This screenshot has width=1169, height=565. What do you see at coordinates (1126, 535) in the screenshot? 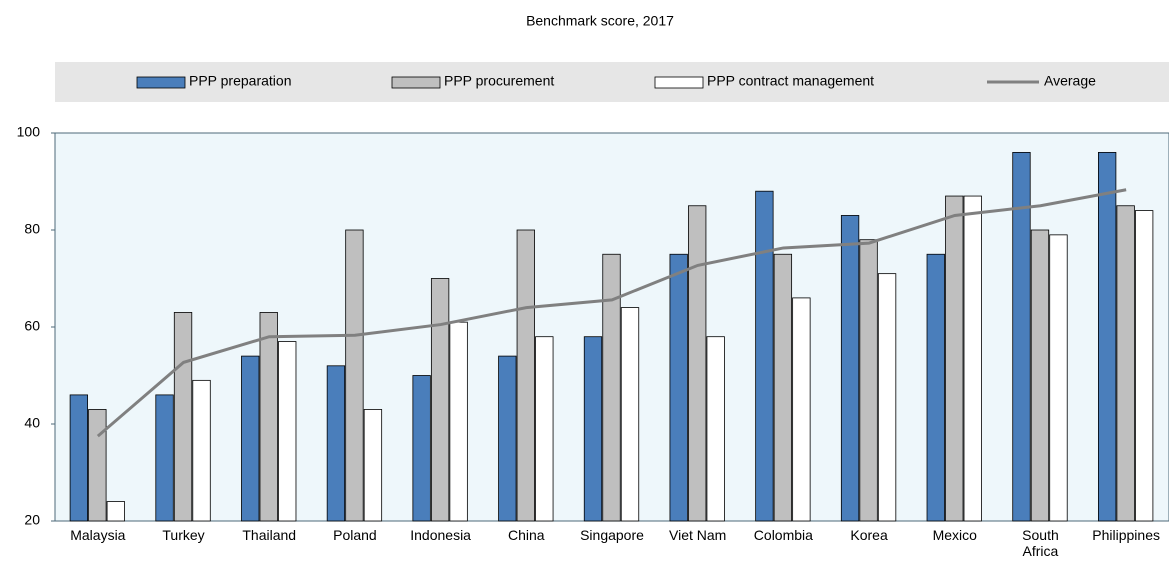
I see `x-tick-label: Philippines` at bounding box center [1126, 535].